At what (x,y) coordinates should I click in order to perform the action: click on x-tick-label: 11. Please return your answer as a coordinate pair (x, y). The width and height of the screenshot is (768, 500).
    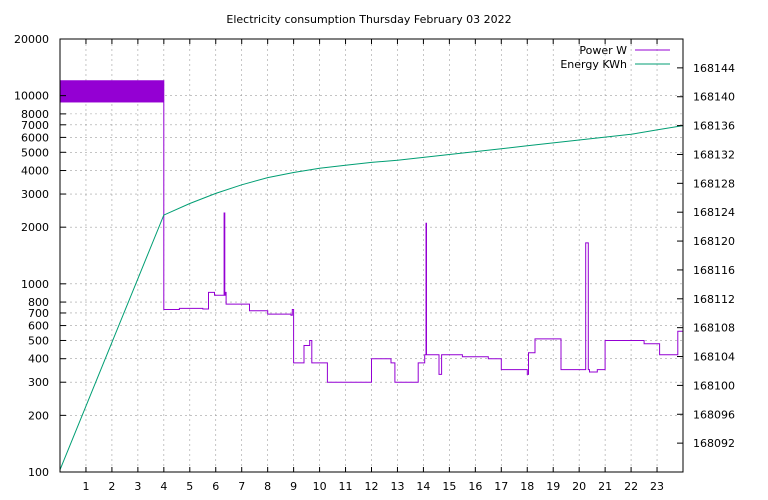
    Looking at the image, I should click on (346, 486).